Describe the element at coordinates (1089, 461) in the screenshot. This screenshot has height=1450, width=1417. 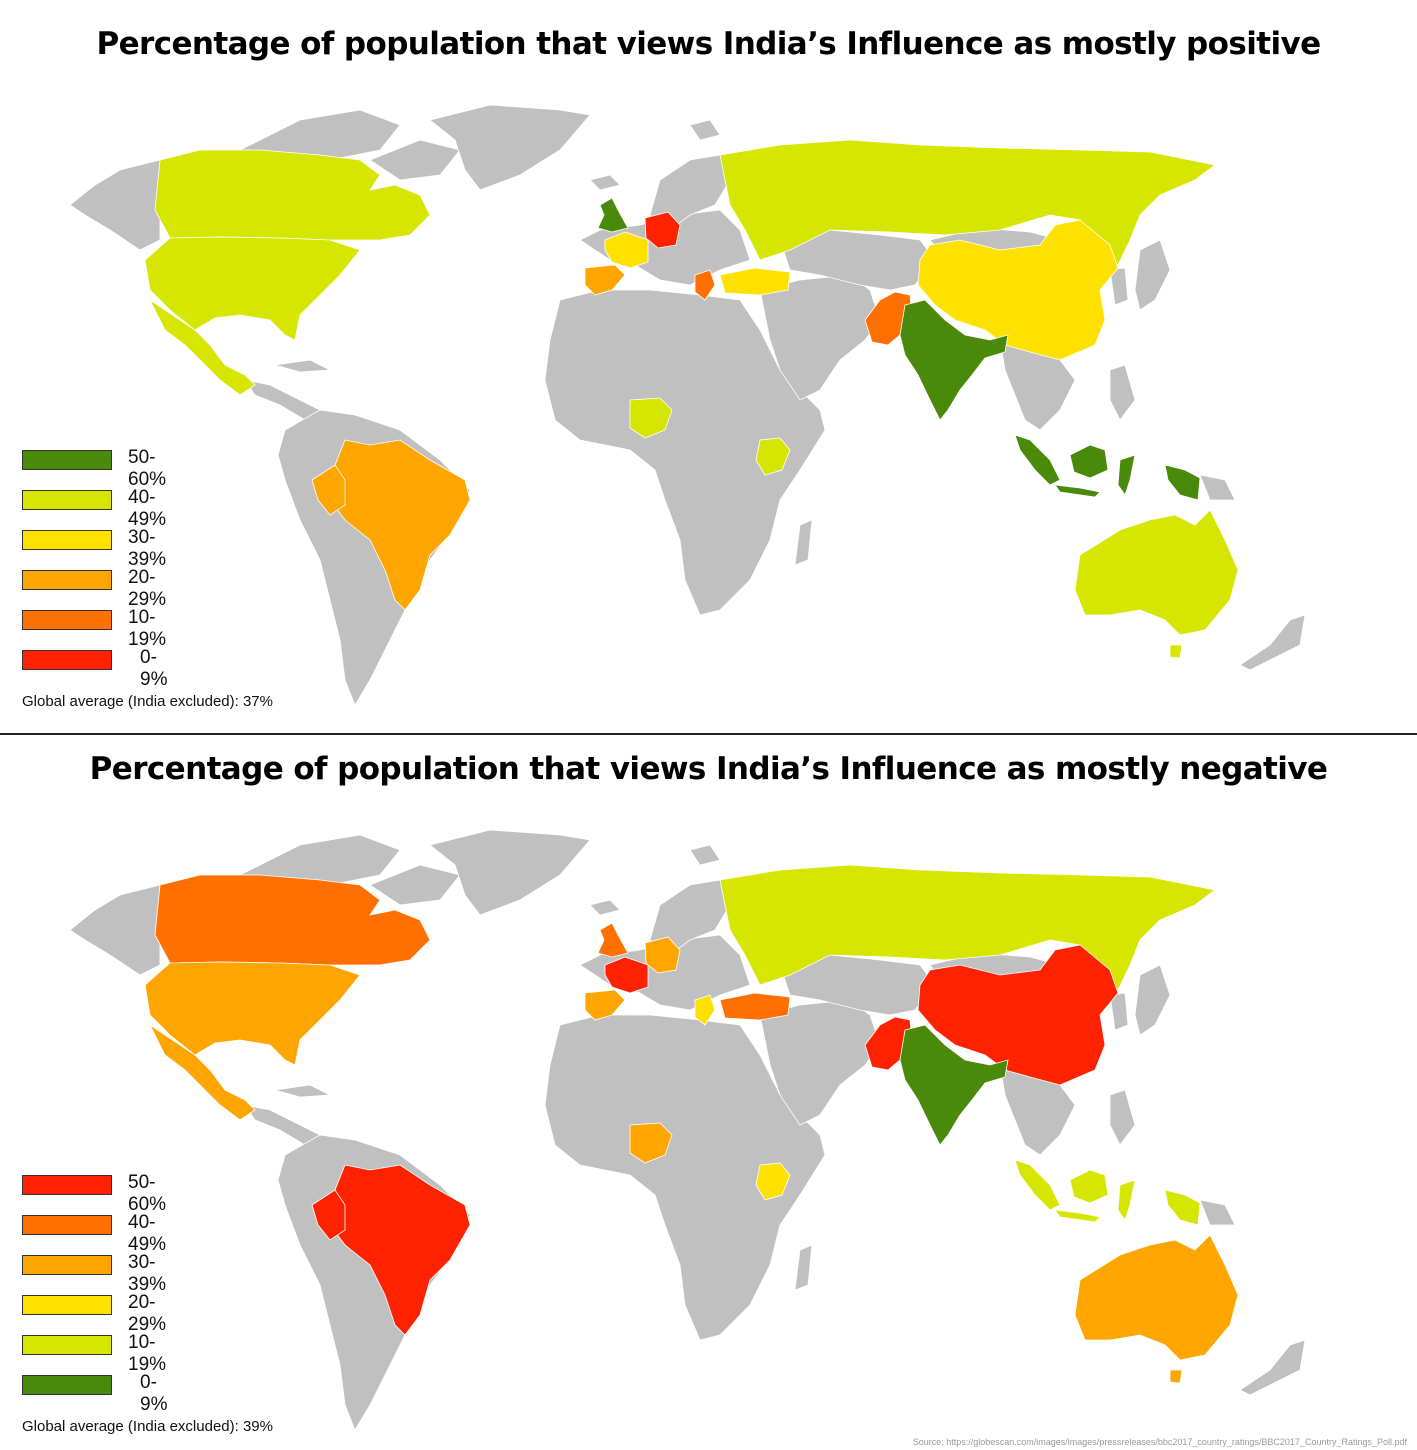
I see `country-indonesia-borneo` at that location.